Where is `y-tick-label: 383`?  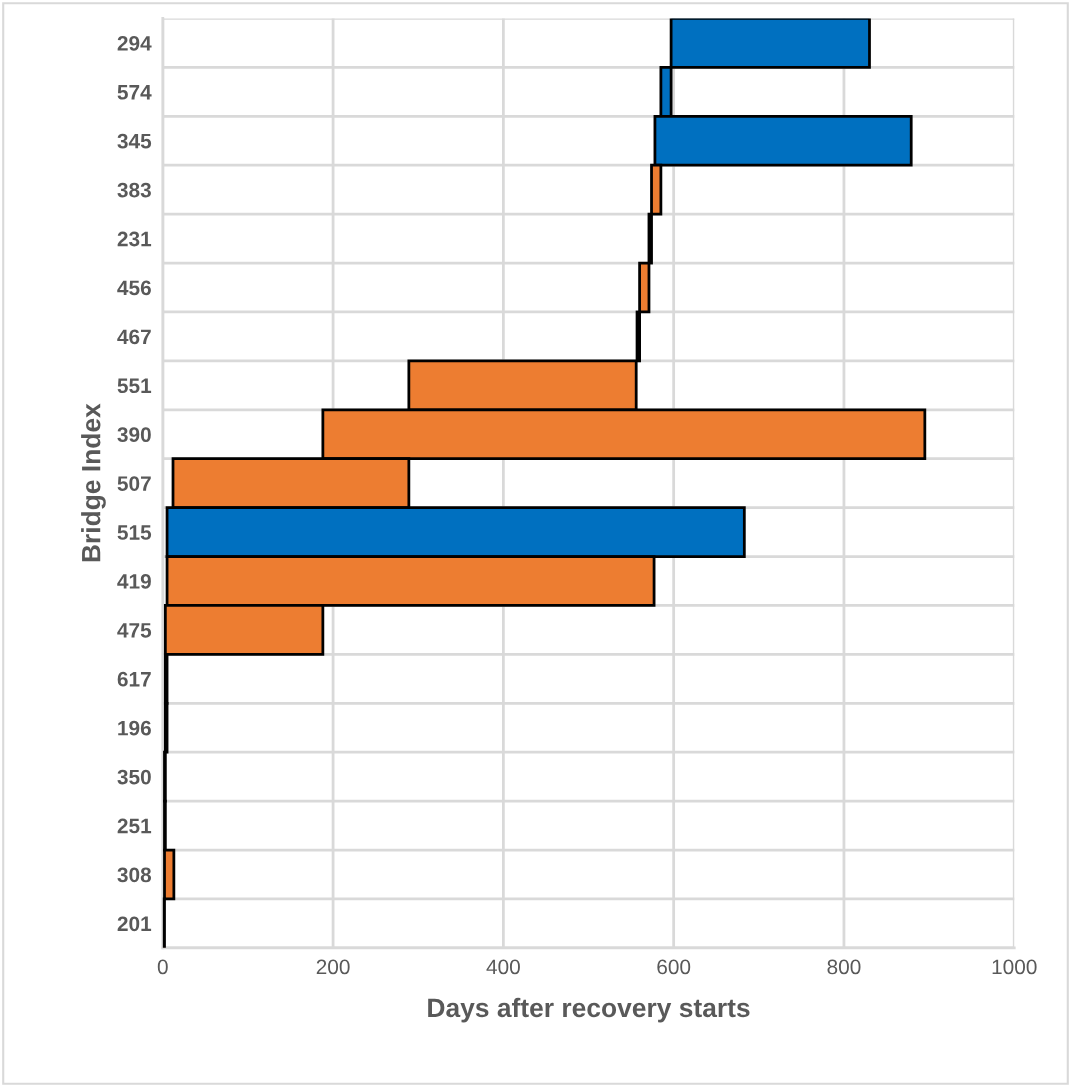 y-tick-label: 383 is located at coordinates (134, 190).